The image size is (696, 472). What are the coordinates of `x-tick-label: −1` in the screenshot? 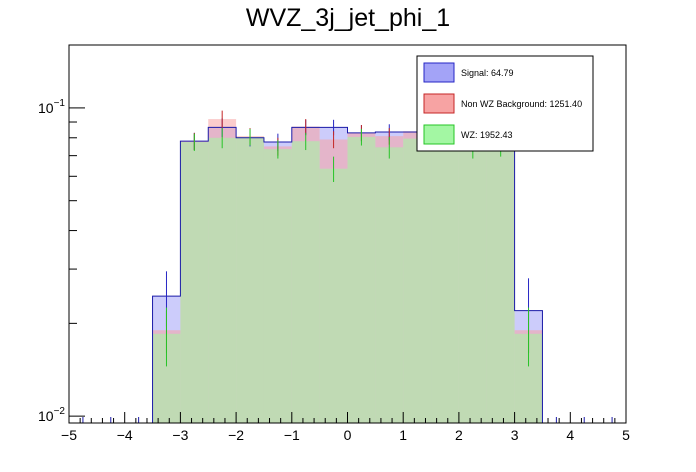 It's located at (292, 435).